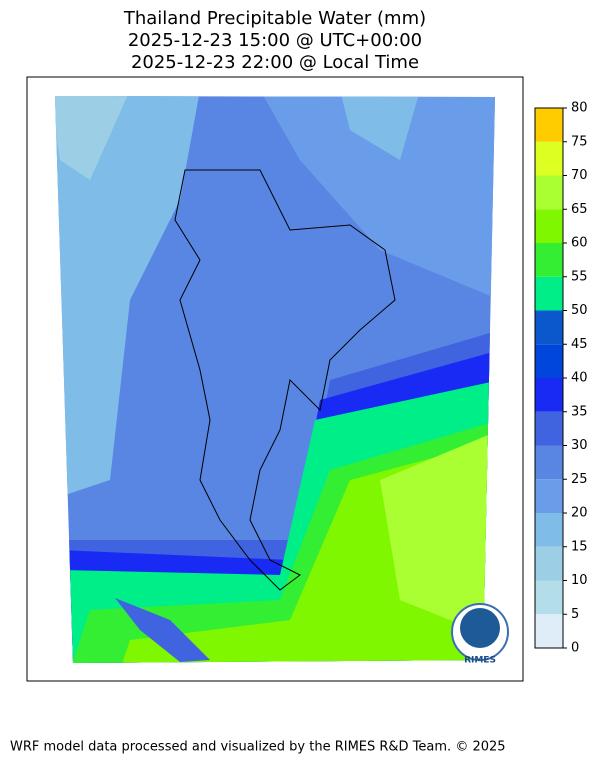 This screenshot has width=599, height=769. What do you see at coordinates (579, 276) in the screenshot?
I see `colorbar-tick-label: 55` at bounding box center [579, 276].